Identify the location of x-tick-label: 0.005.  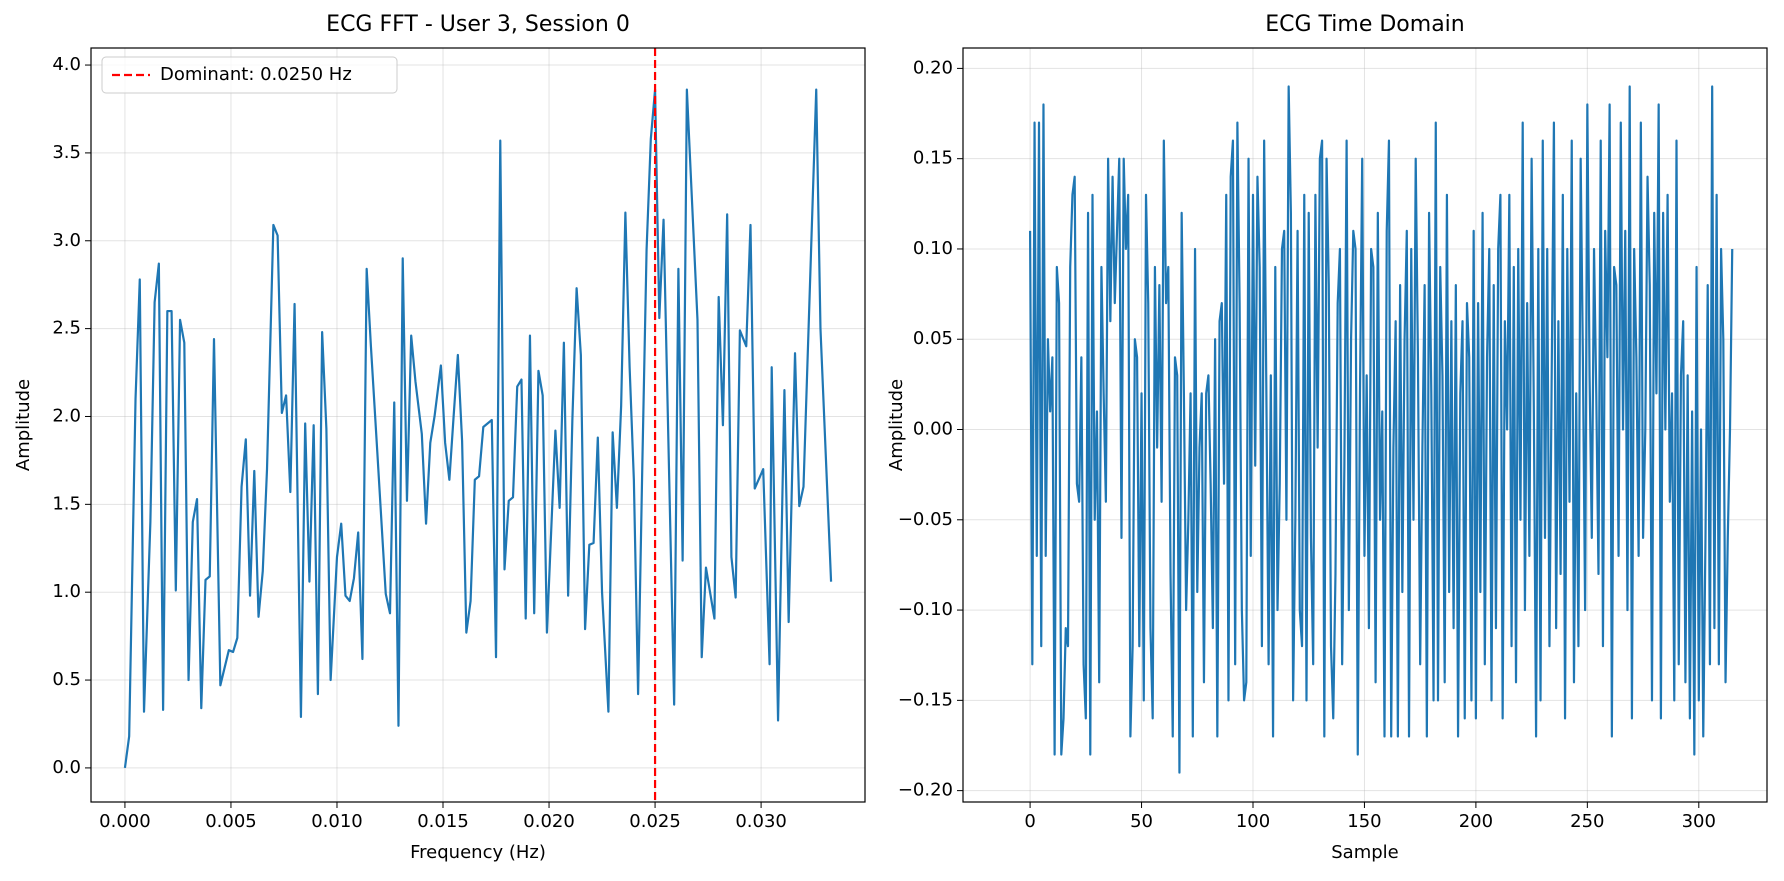
(231, 821).